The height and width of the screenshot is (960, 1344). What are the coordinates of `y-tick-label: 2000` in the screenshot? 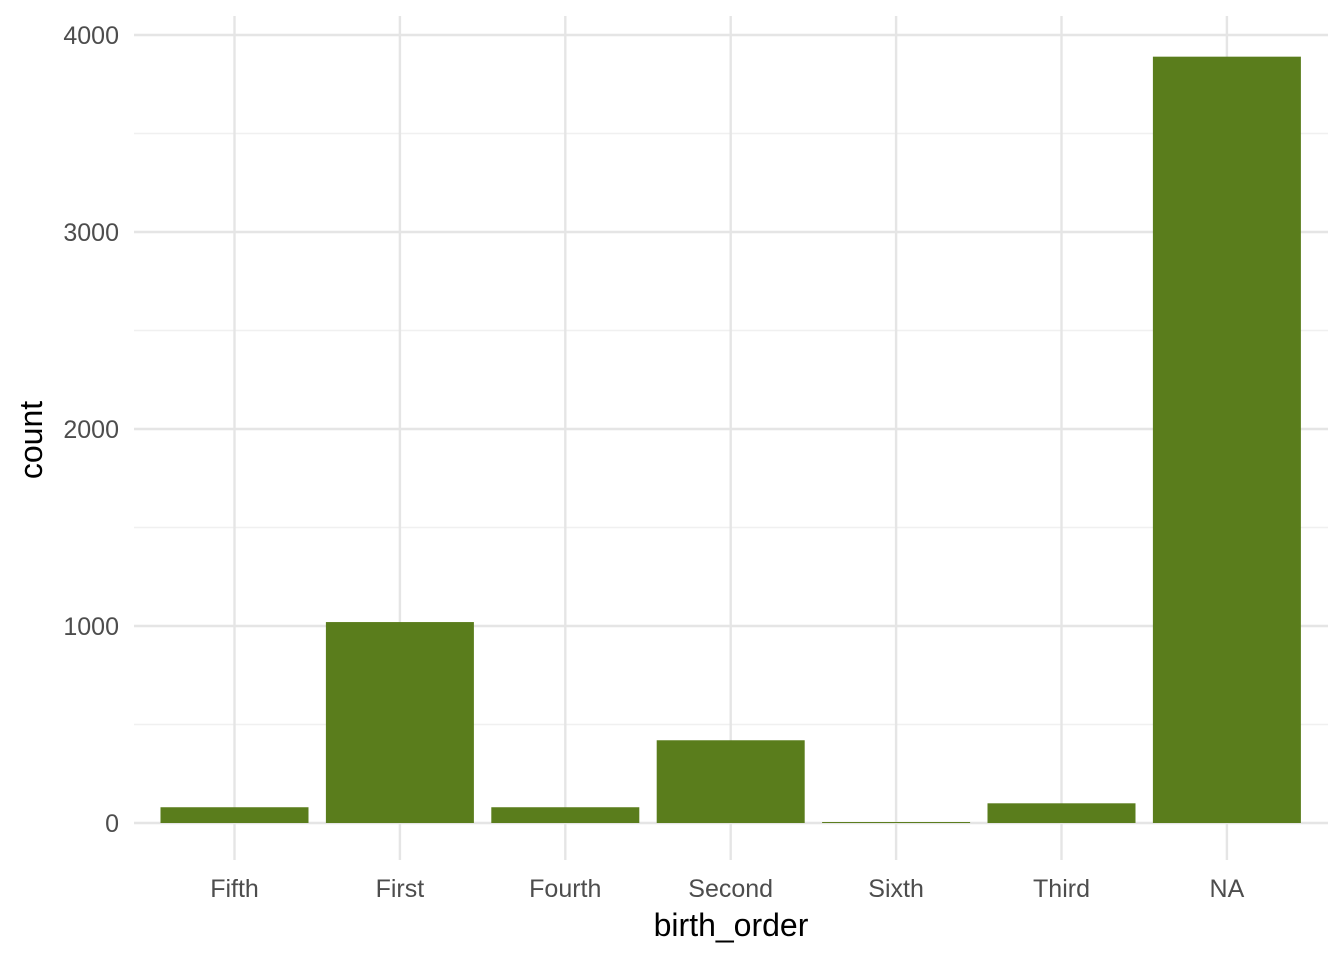 It's located at (91, 430).